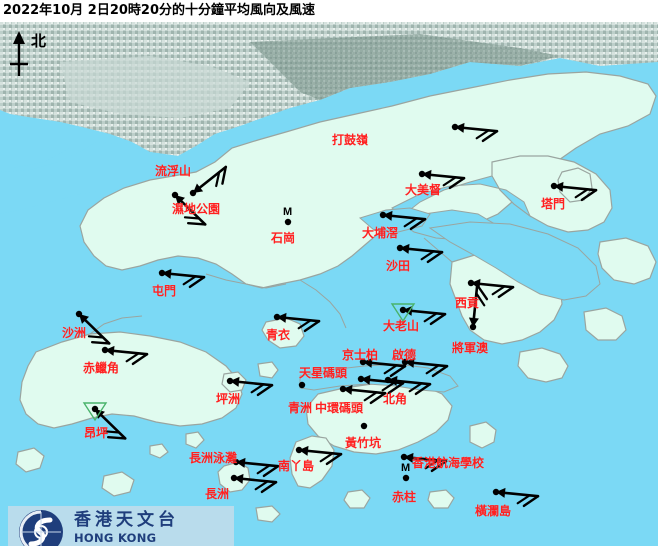 The width and height of the screenshot is (658, 546). What do you see at coordinates (360, 355) in the screenshot?
I see `station-label: 京士柏` at bounding box center [360, 355].